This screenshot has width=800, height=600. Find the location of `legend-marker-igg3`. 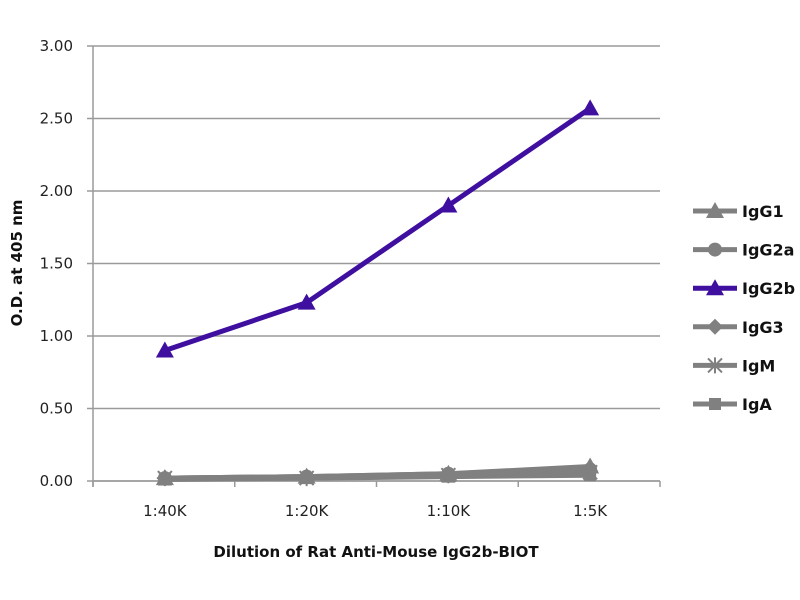

legend-marker-igg3 is located at coordinates (715, 326).